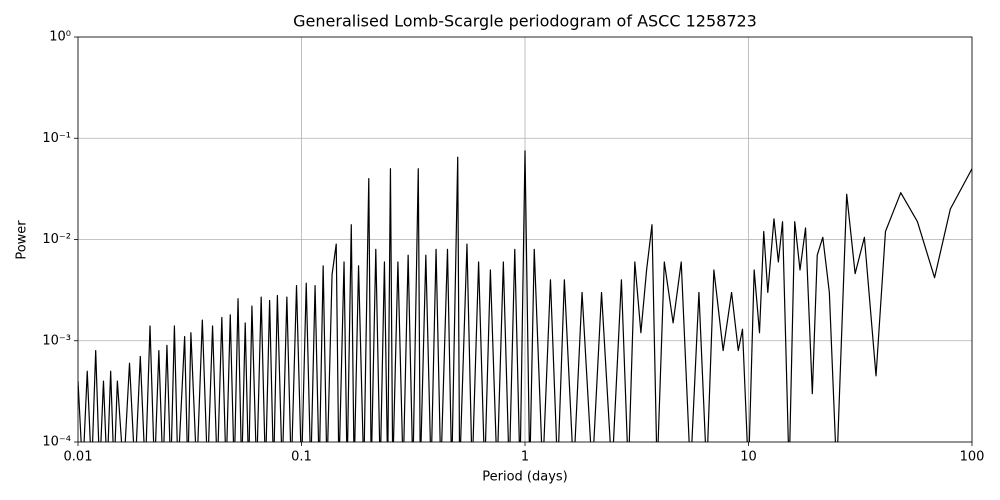  I want to click on x-tick-label: 0.1, so click(301, 457).